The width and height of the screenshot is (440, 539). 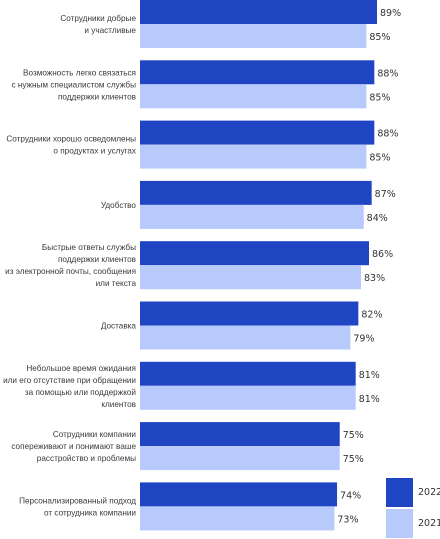 What do you see at coordinates (382, 254) in the screenshot?
I see `value-label-2022: 86%` at bounding box center [382, 254].